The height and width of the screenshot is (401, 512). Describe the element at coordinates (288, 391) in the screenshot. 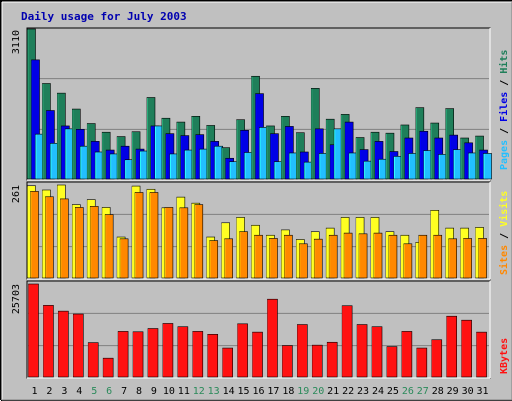

I see `day-tick-label: 18` at that location.